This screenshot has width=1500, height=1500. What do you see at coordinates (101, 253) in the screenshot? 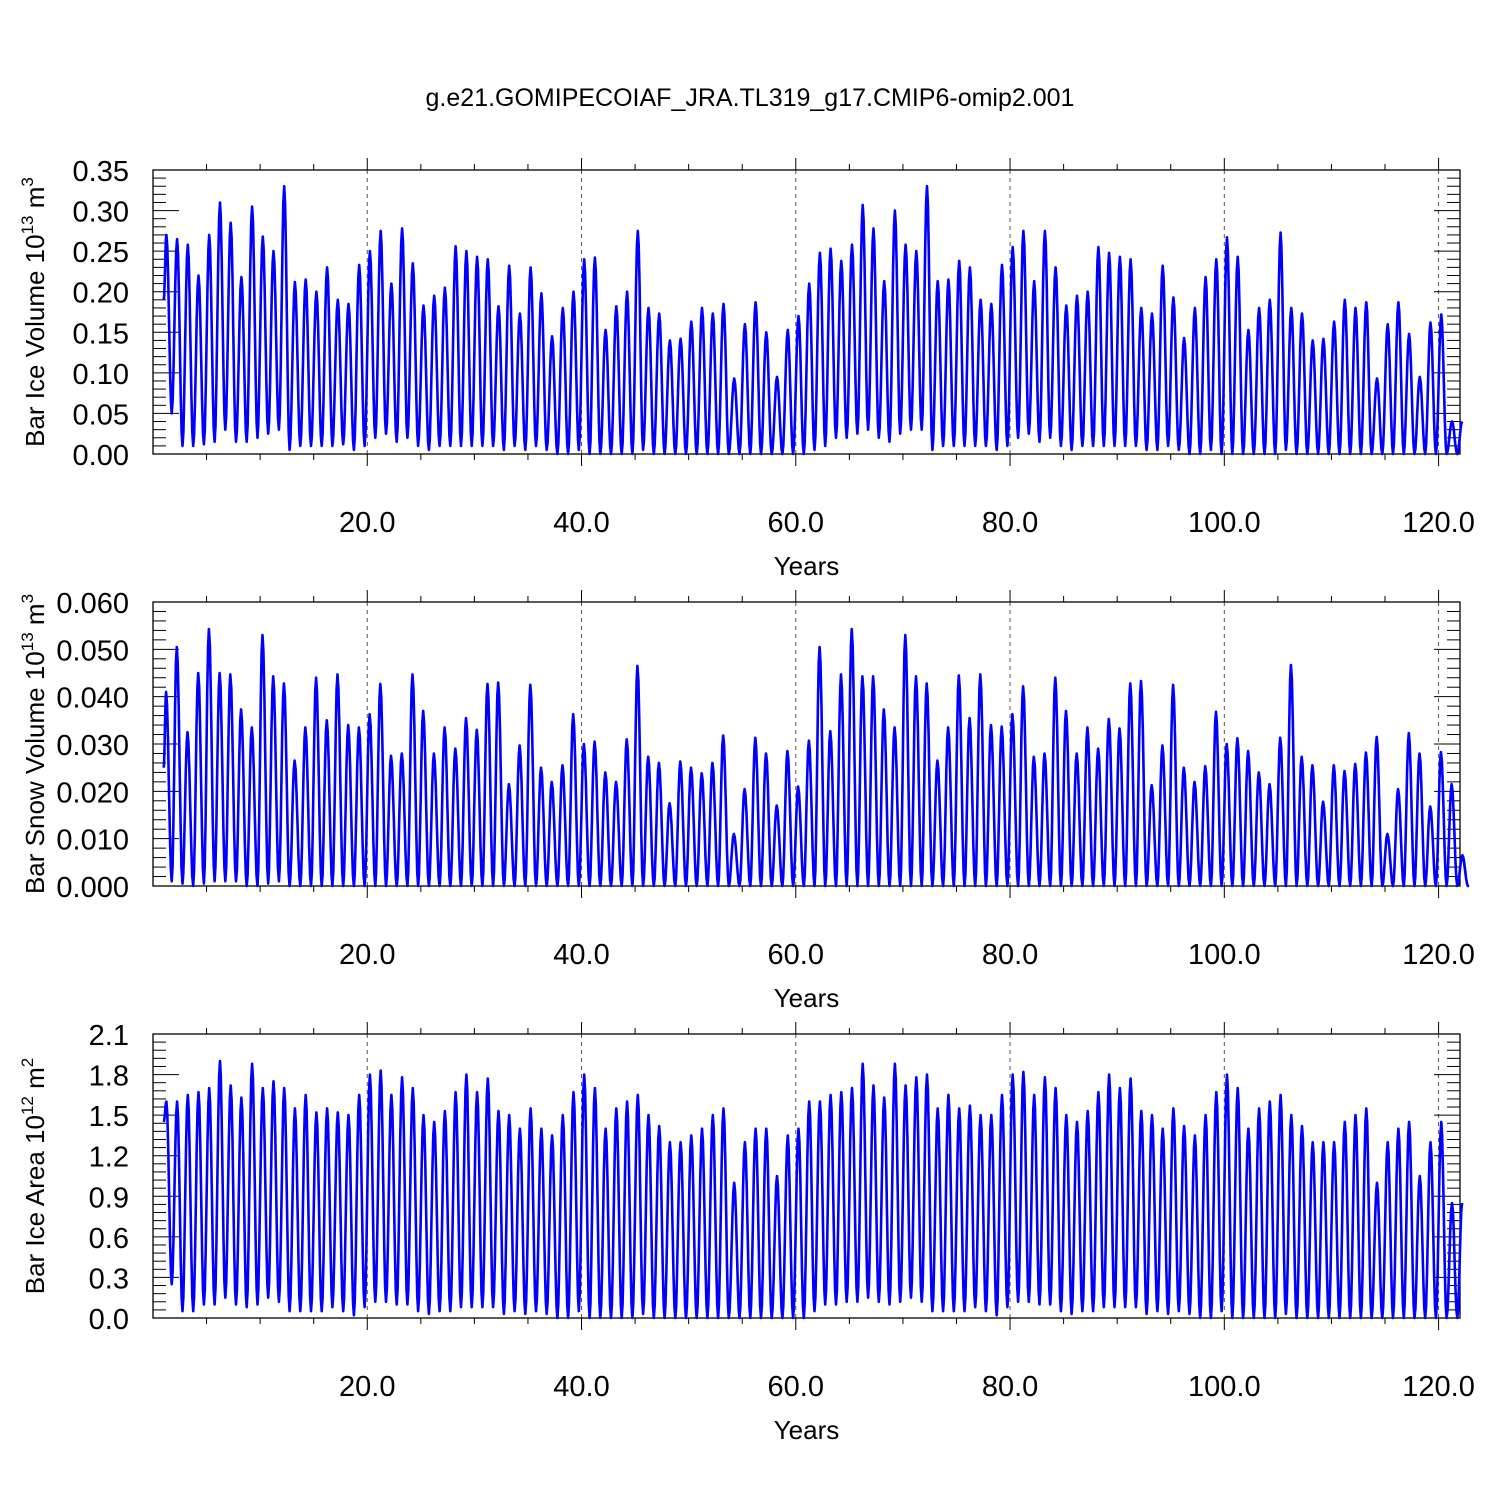
I see `y-tick-label: 0.25` at bounding box center [101, 253].